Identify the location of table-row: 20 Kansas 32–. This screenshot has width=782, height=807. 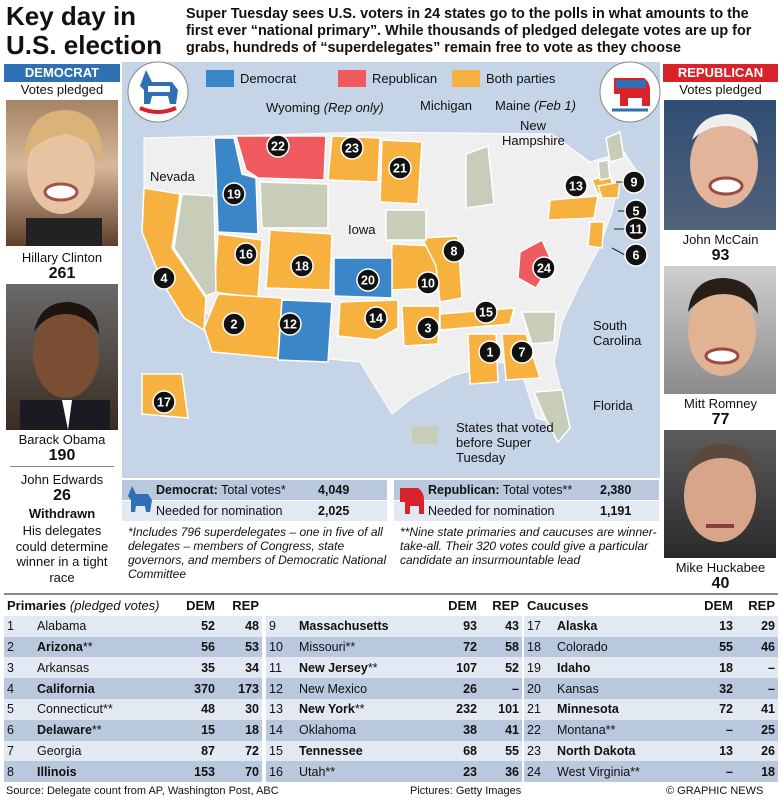
(651, 688).